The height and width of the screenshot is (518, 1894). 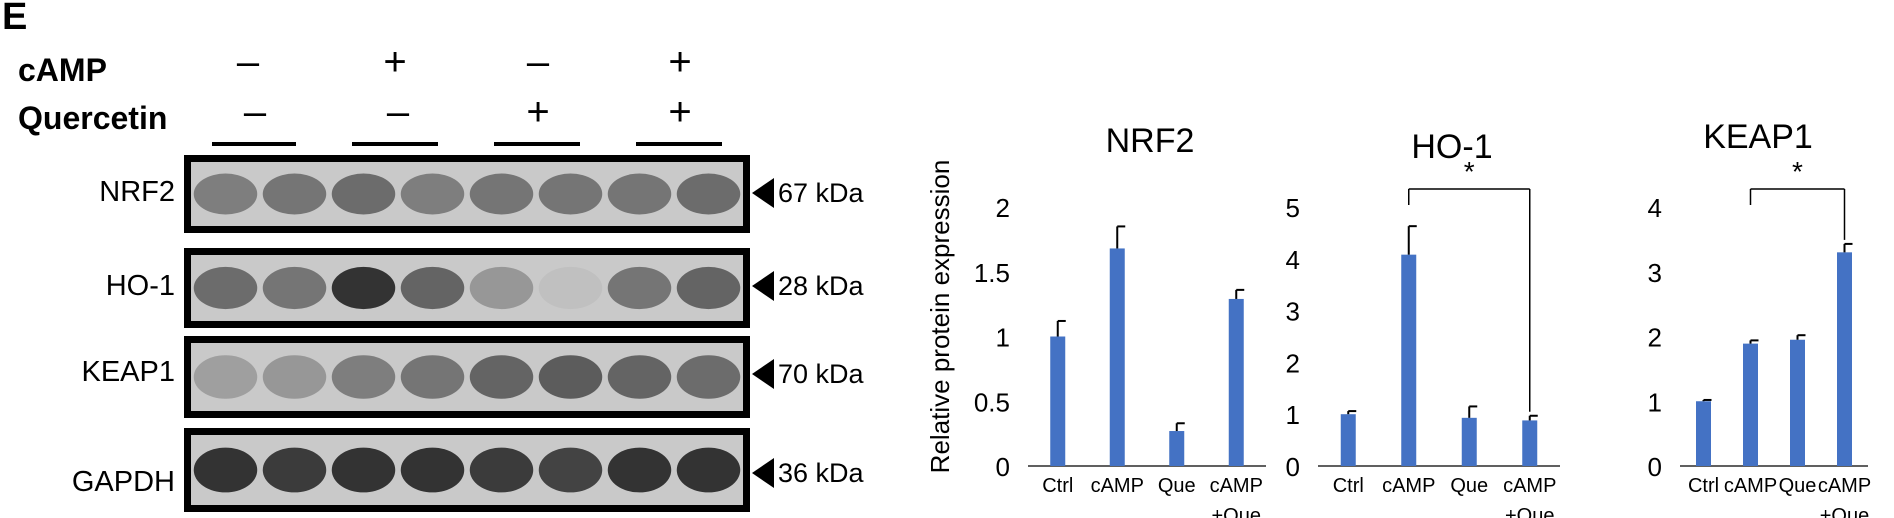 What do you see at coordinates (821, 286) in the screenshot?
I see `kda-ho1: 28 kDa` at bounding box center [821, 286].